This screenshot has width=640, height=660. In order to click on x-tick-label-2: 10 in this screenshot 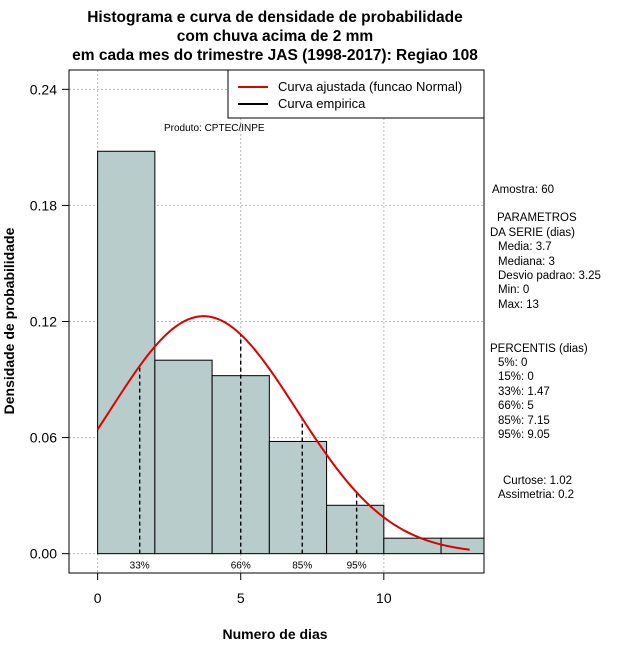, I will do `click(384, 598)`.